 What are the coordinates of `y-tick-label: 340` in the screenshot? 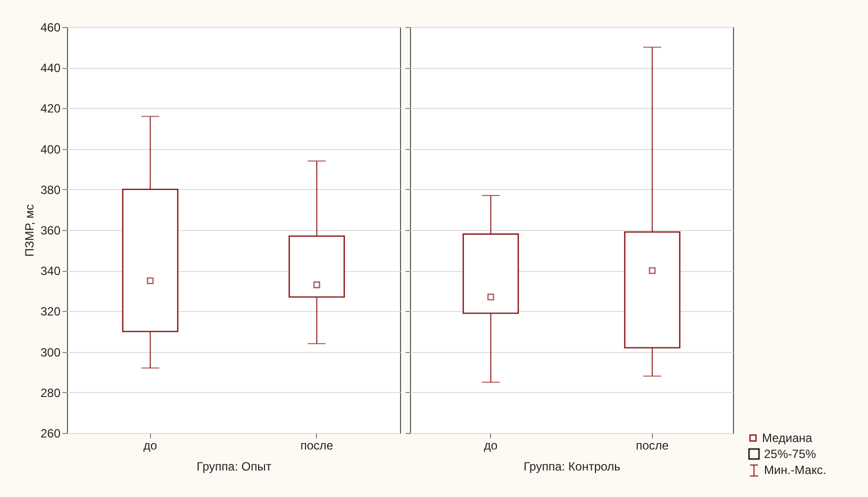 It's located at (50, 271).